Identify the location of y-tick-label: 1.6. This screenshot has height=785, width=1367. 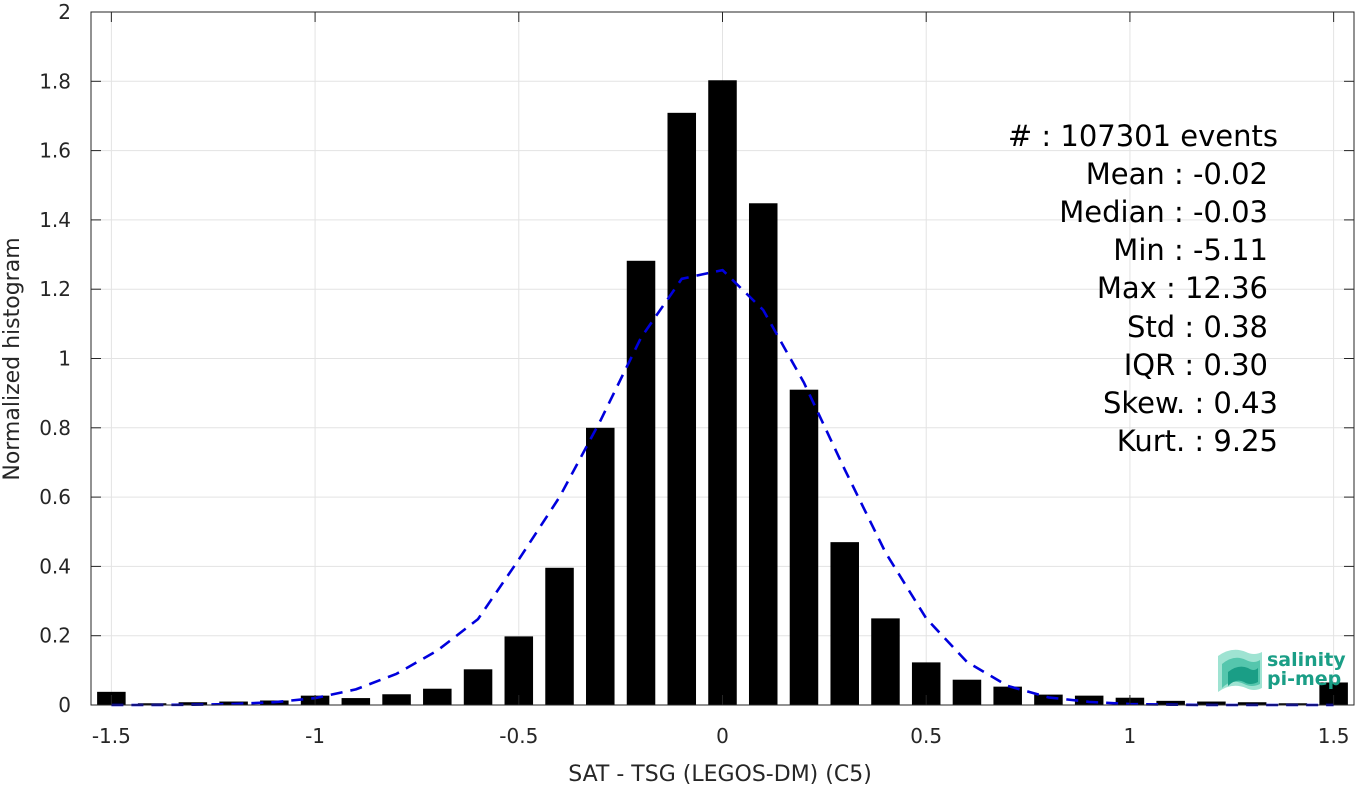
(55, 151).